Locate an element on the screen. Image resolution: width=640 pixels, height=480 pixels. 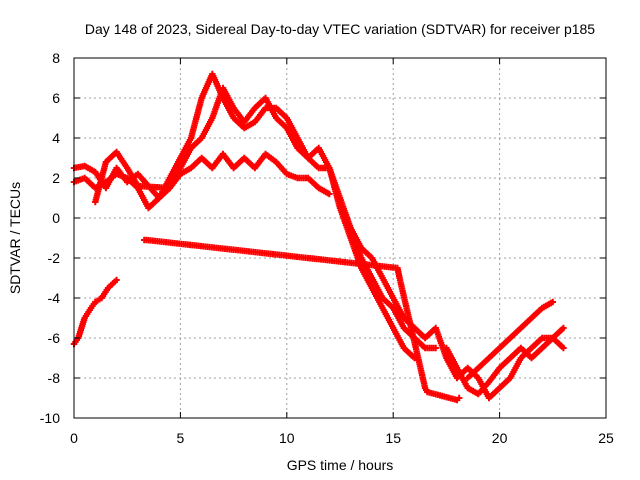
series-track-f is located at coordinates (505, 366).